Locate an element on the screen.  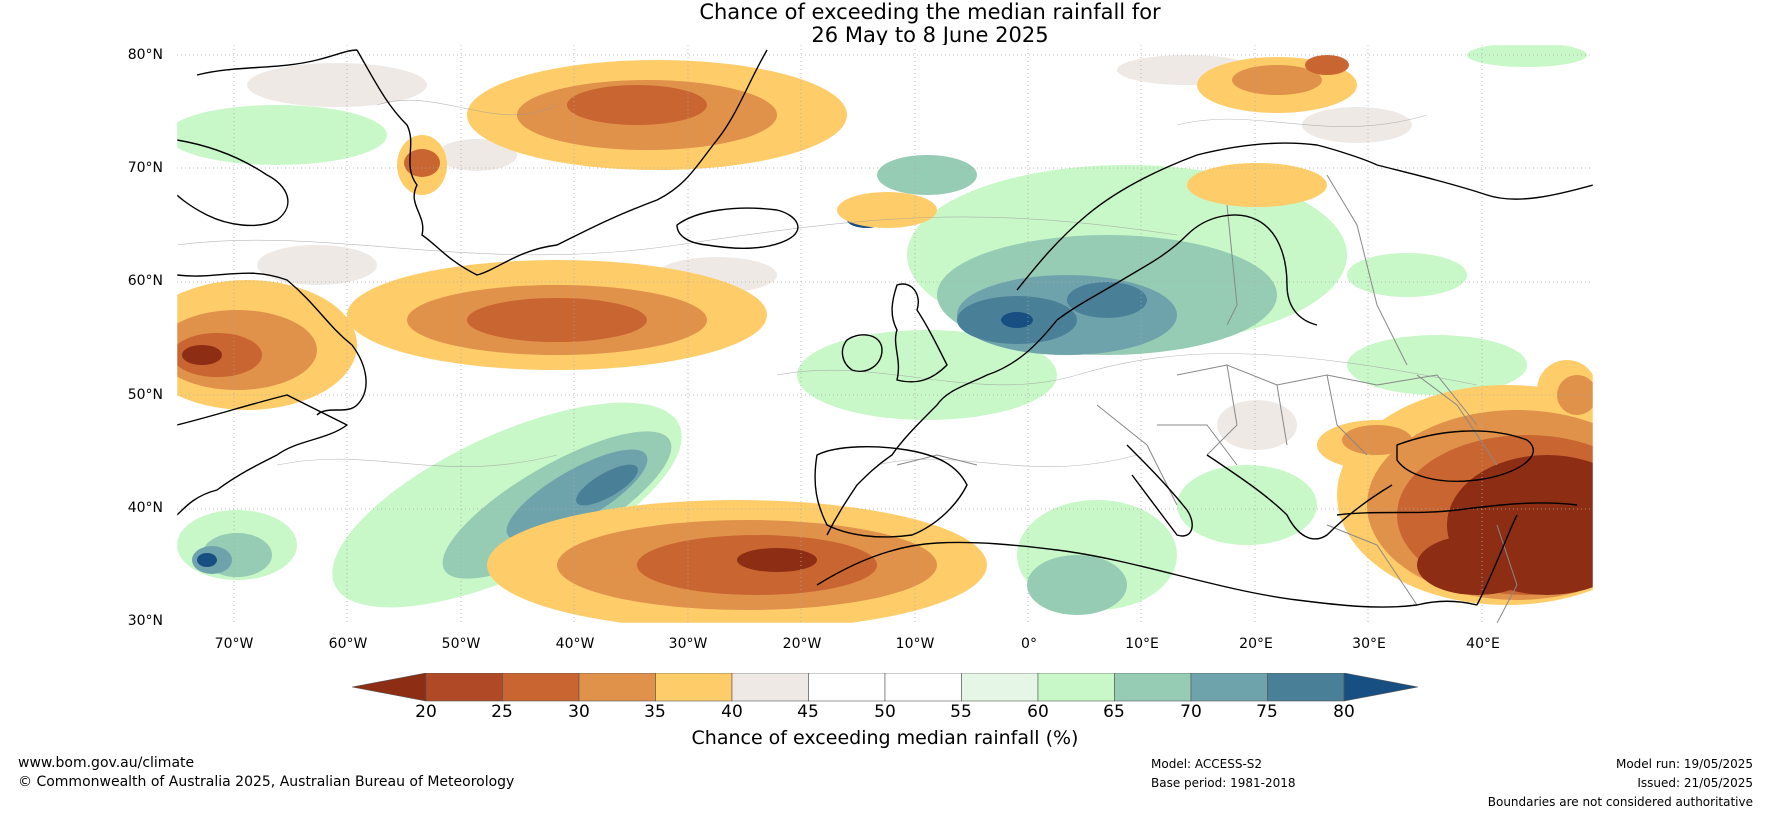
lat-label-60n: 60°N is located at coordinates (145, 281).